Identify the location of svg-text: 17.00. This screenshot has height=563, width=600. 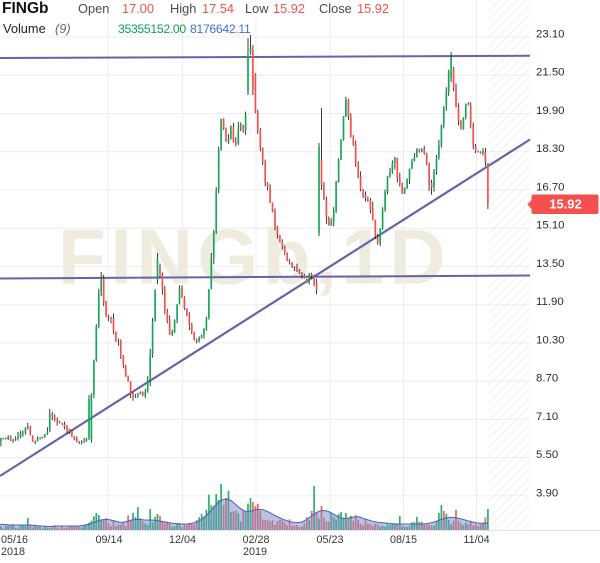
(138, 8).